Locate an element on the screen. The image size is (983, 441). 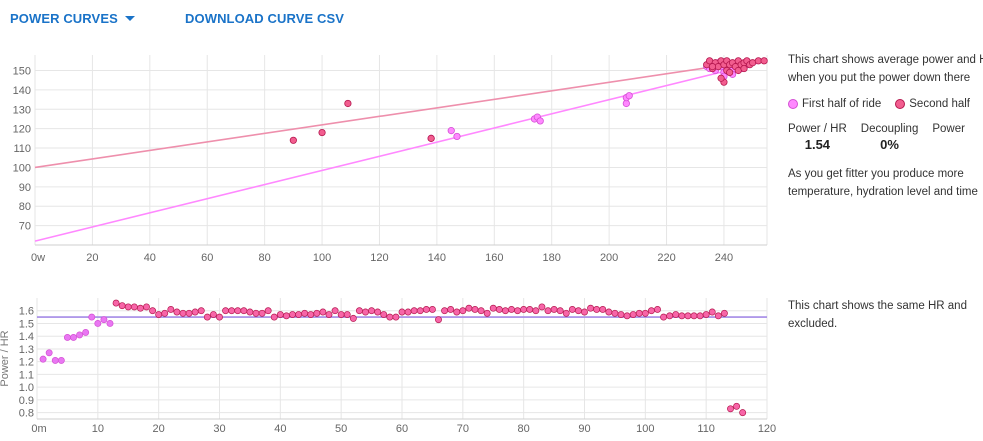
x-tick-label: 0w is located at coordinates (38, 258).